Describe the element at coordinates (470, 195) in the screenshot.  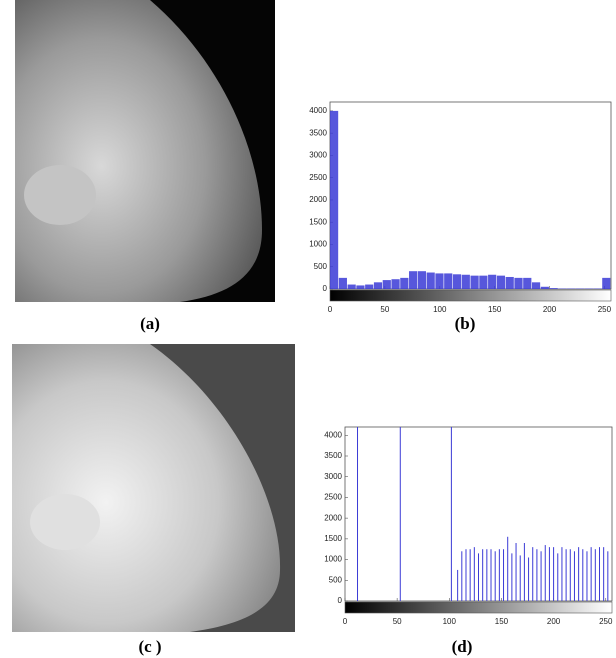
I see `plot-frame` at that location.